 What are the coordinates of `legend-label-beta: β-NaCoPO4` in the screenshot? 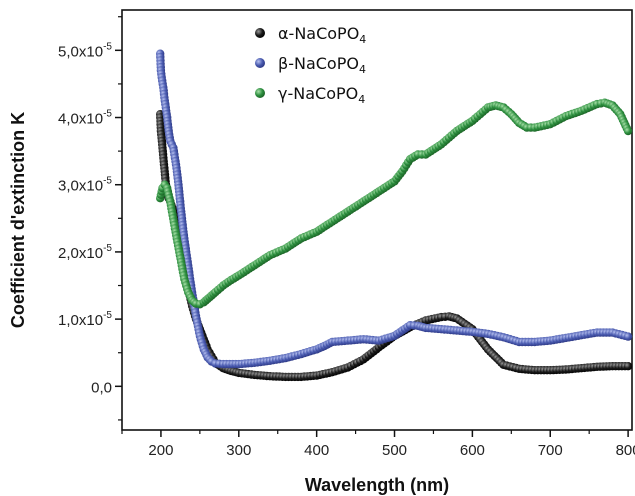 It's located at (322, 65).